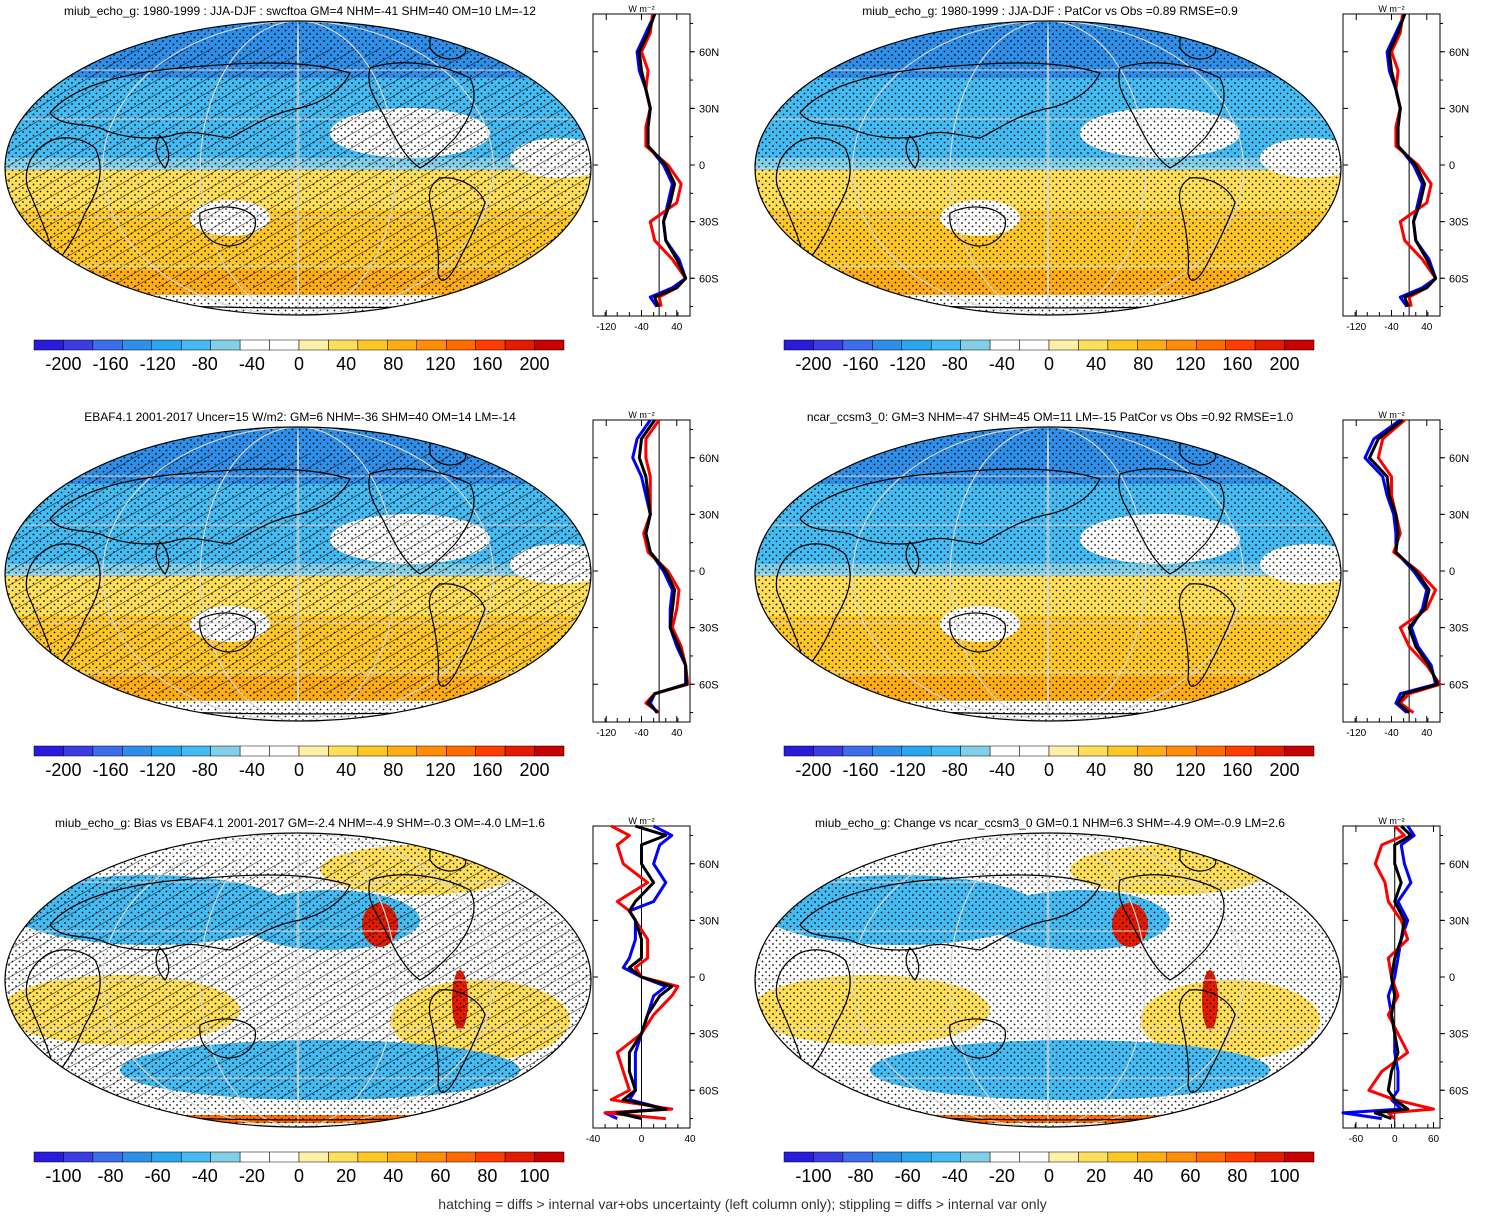 The width and height of the screenshot is (1485, 1218). Describe the element at coordinates (1356, 1139) in the screenshot. I see `x-tick-label: -60` at that location.